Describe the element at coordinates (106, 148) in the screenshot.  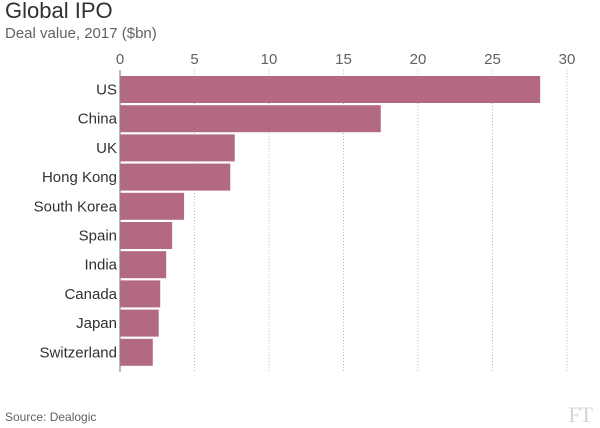
I see `category-label: UK` at that location.